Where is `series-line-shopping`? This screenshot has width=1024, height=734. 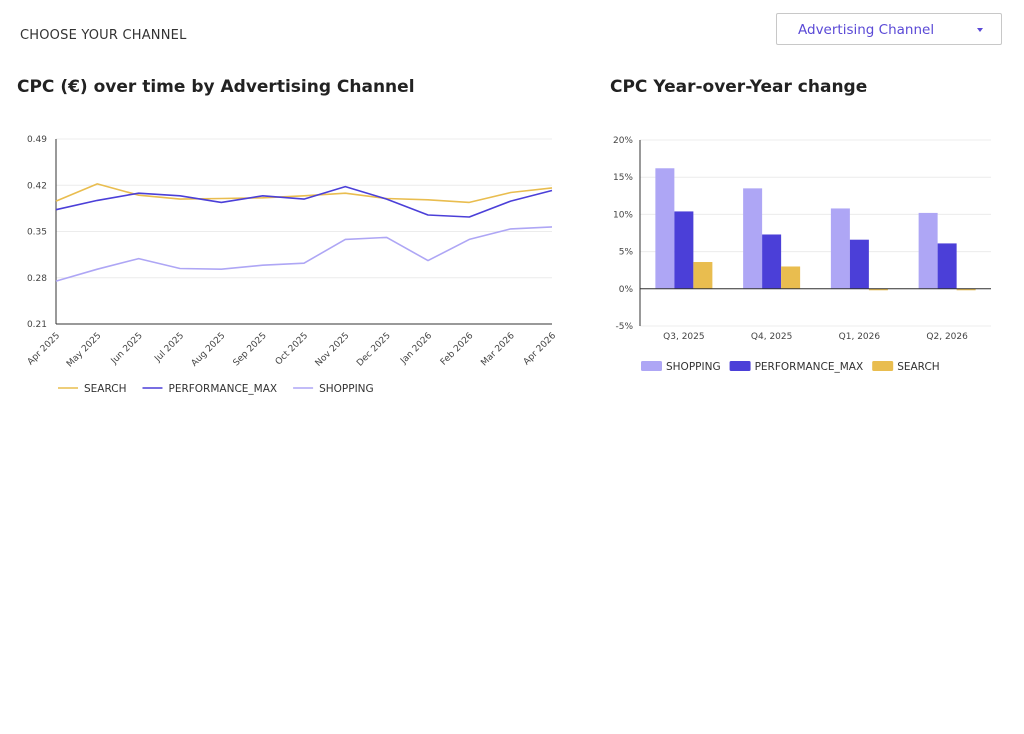 series-line-shopping is located at coordinates (304, 254).